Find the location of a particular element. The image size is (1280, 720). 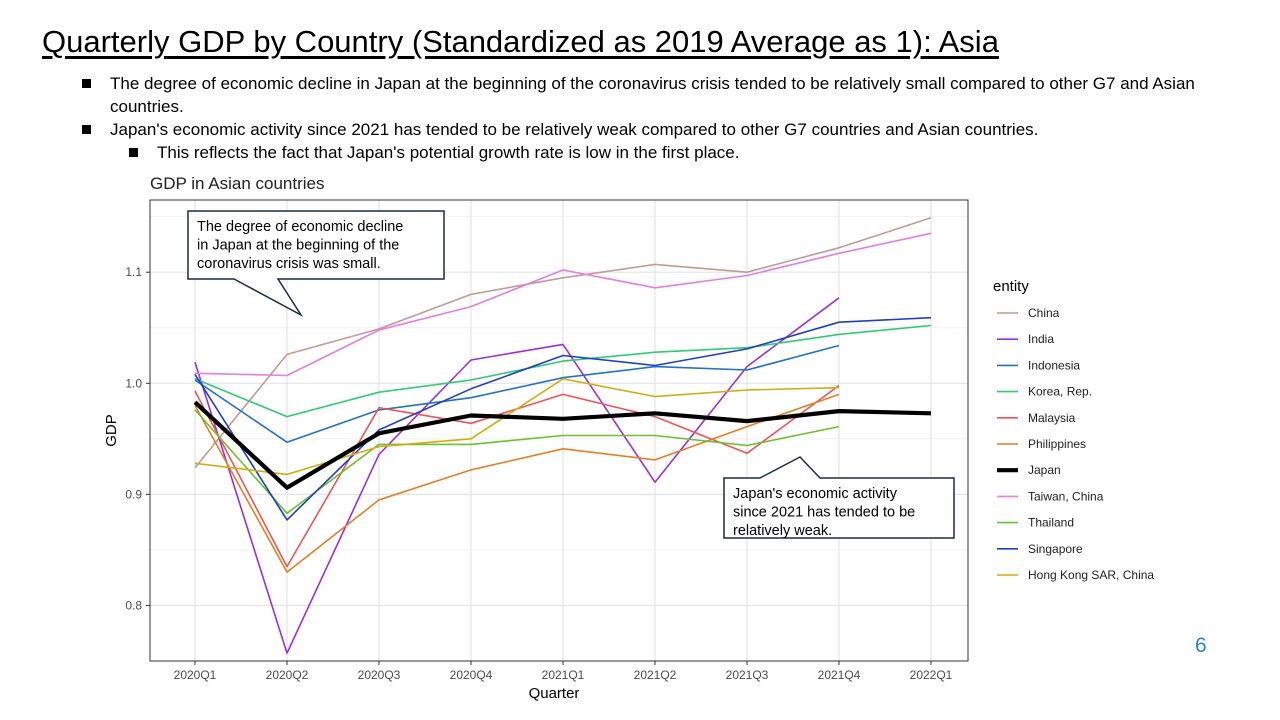

x-tick-label: 2021Q3 is located at coordinates (747, 675).